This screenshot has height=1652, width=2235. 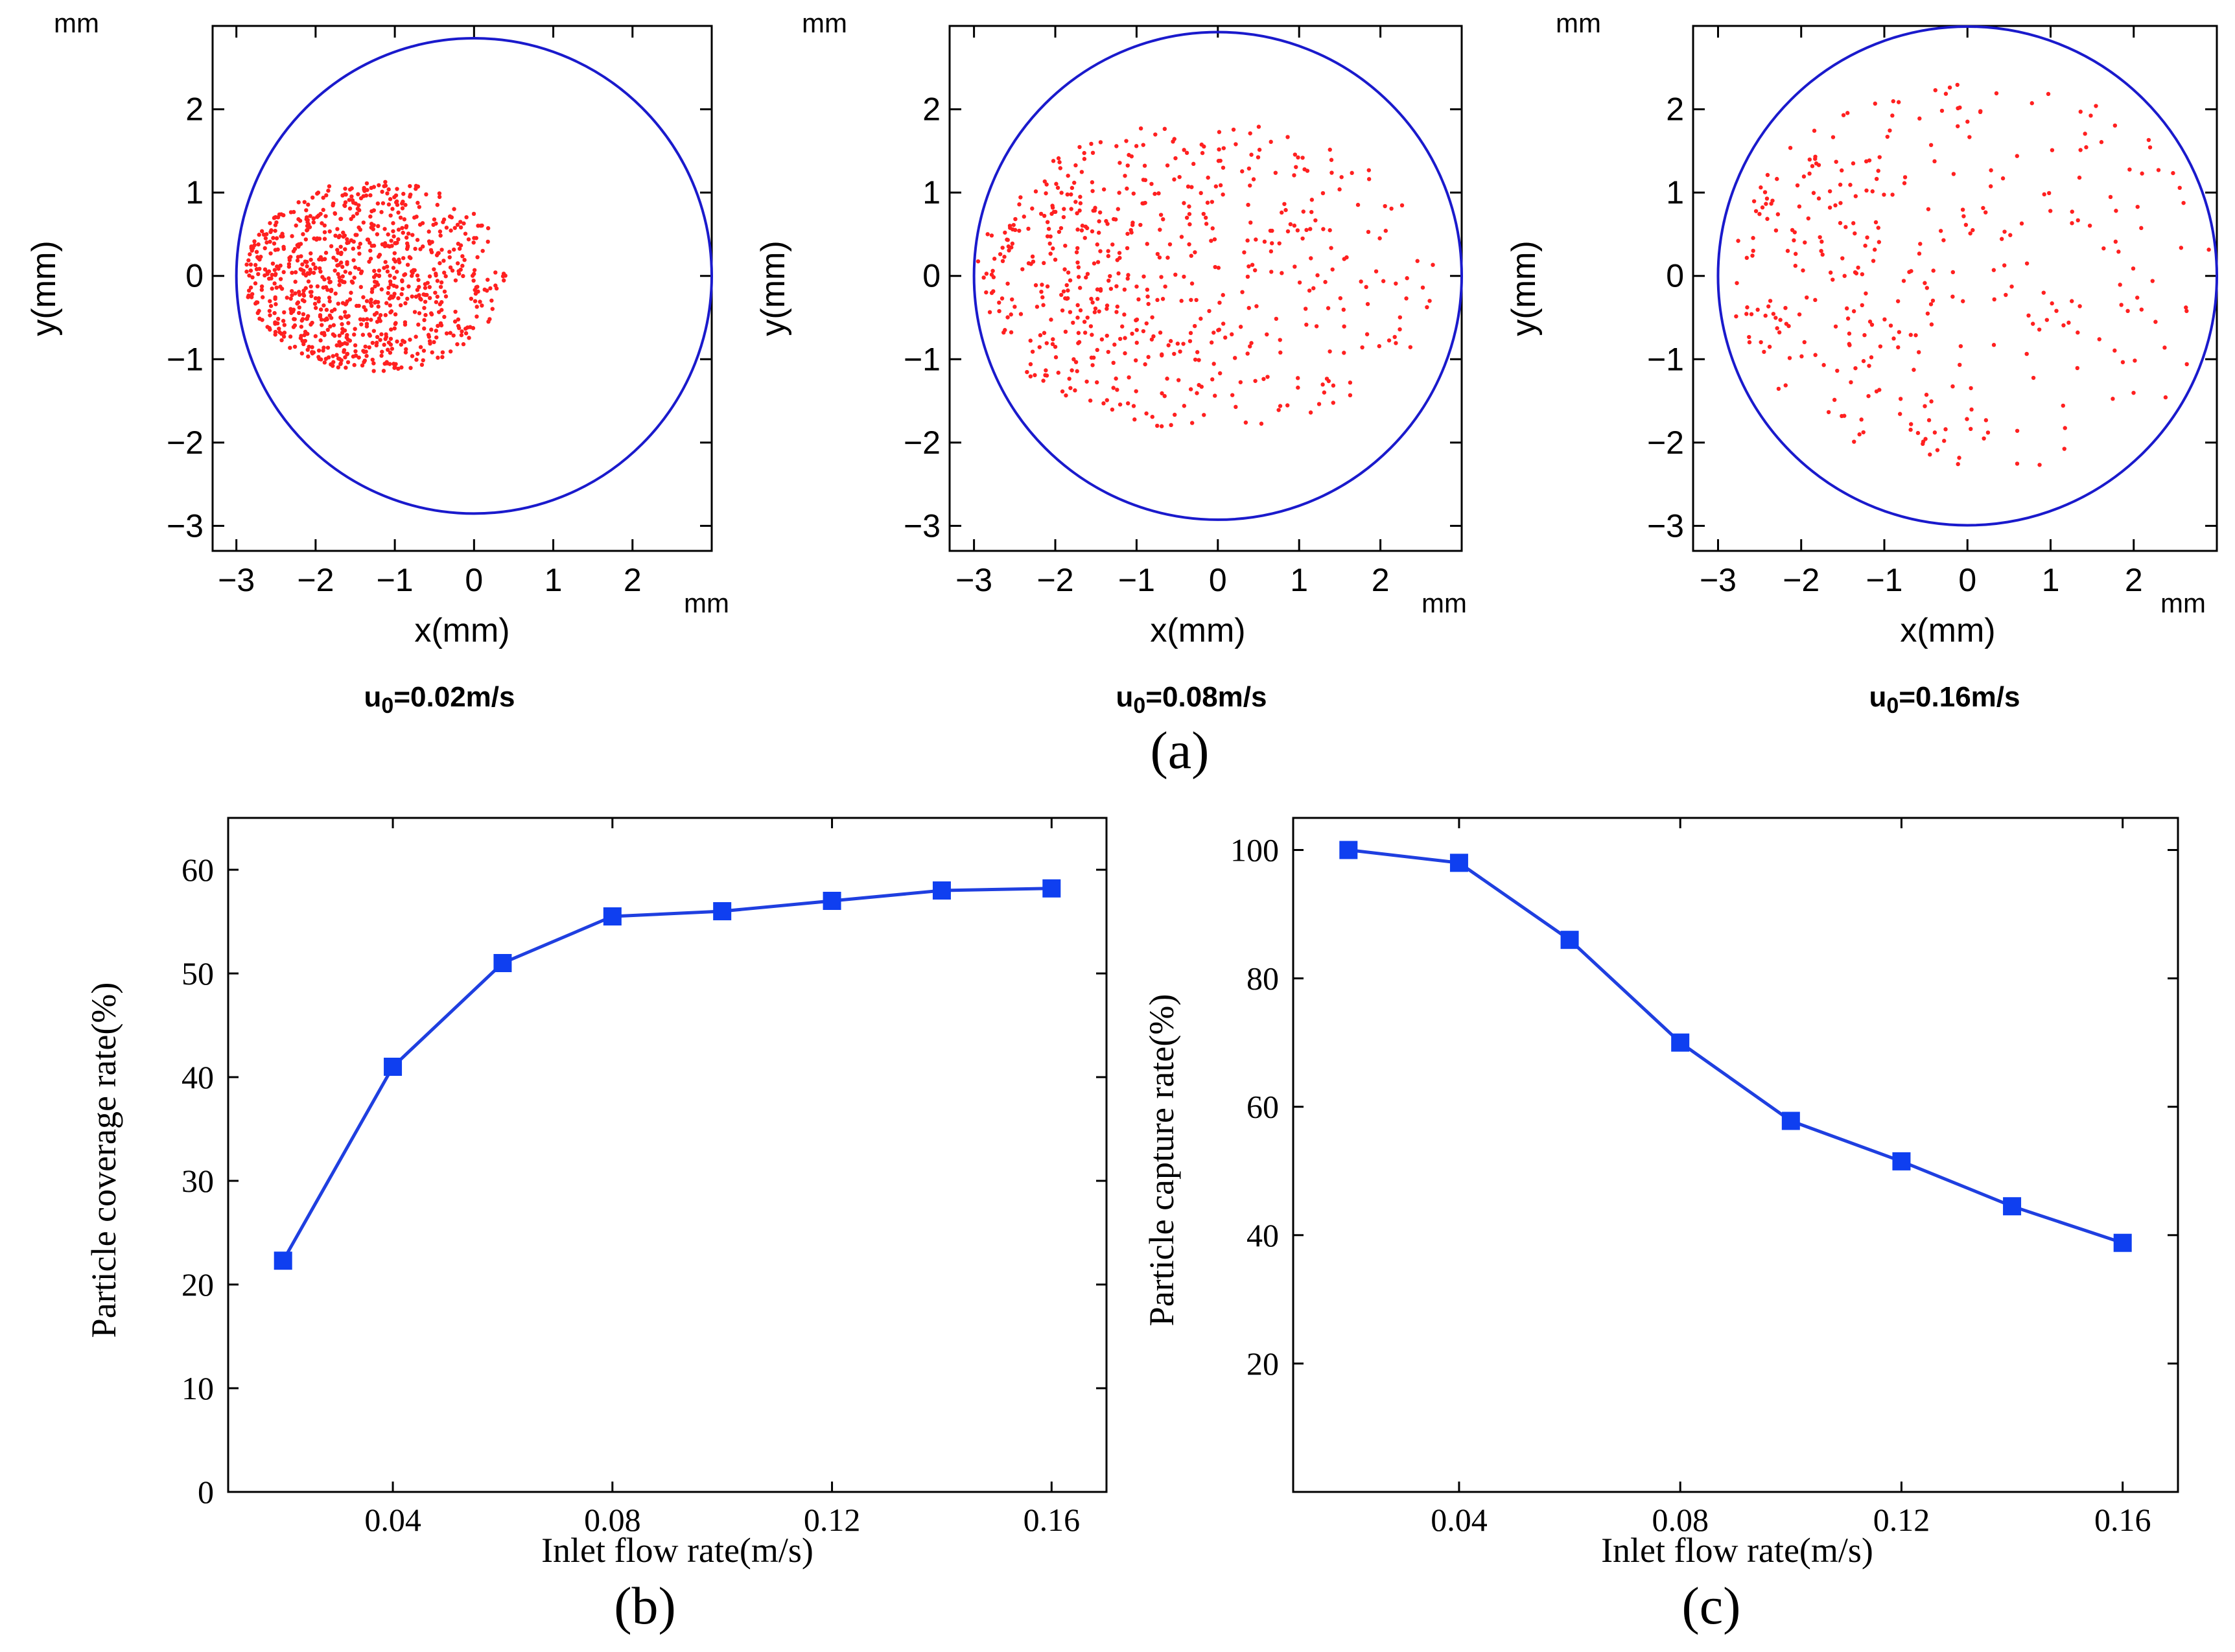 What do you see at coordinates (666, 1074) in the screenshot?
I see `series-line` at bounding box center [666, 1074].